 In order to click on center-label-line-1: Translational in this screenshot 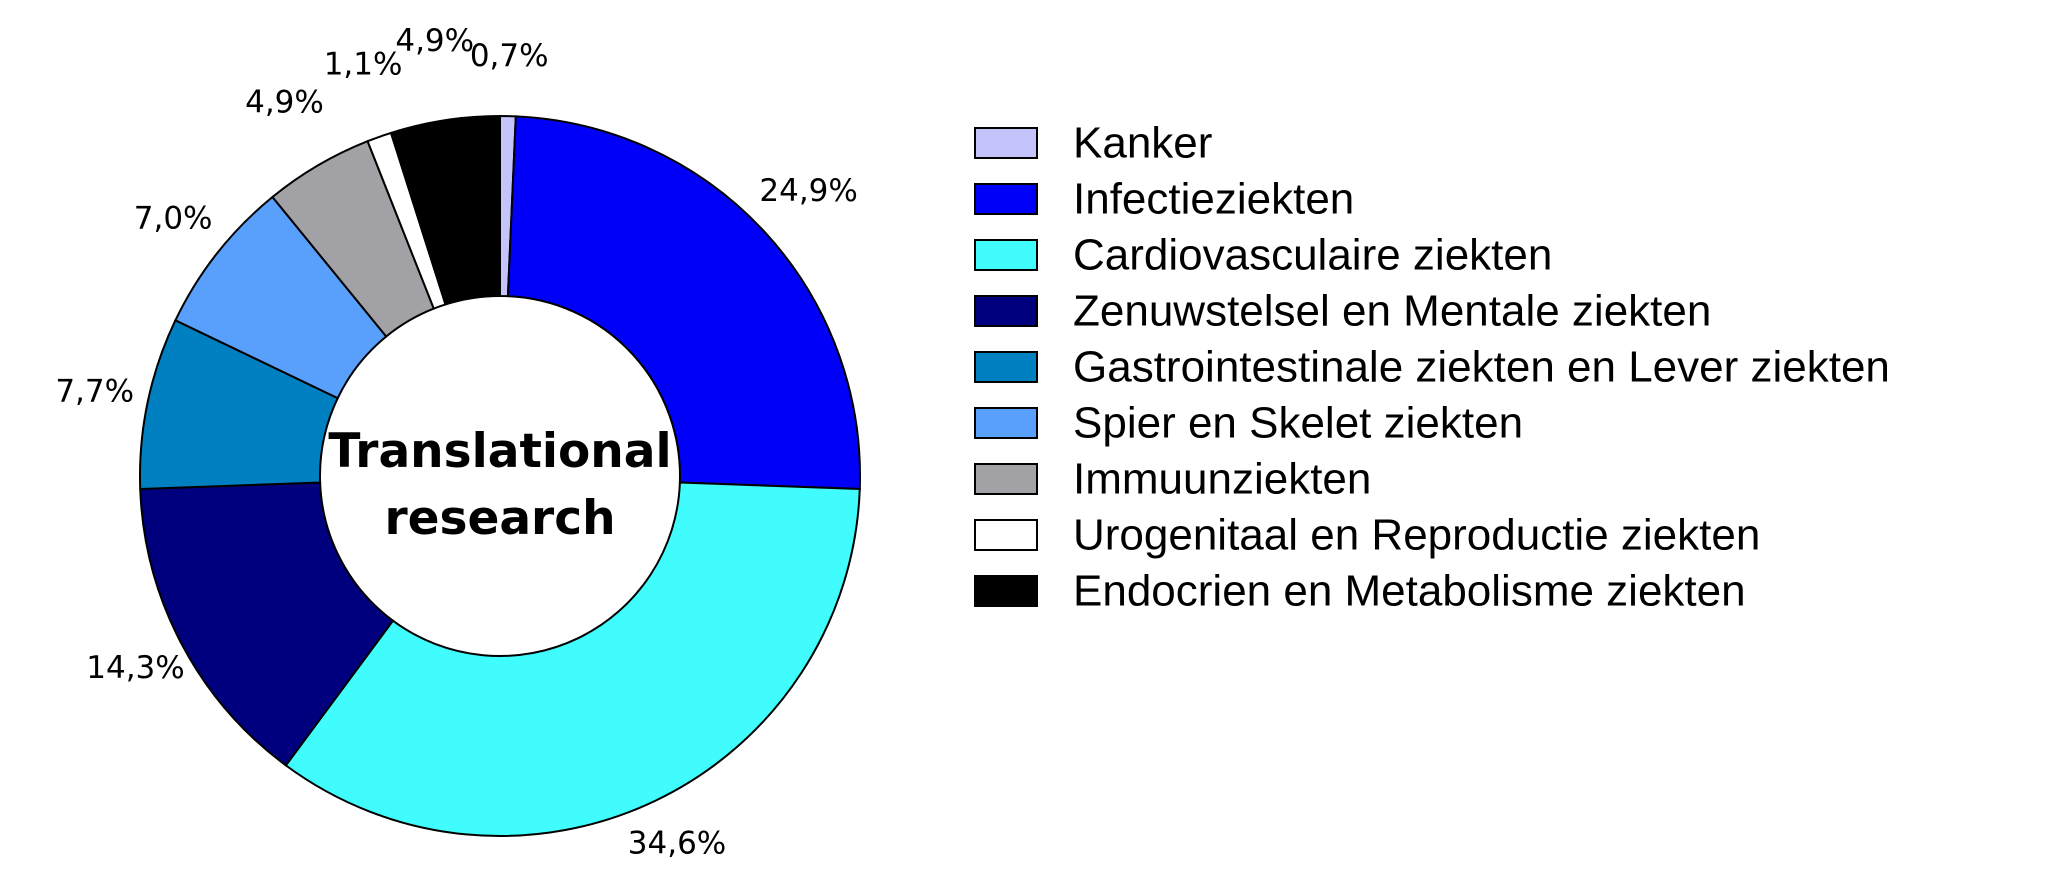, I will do `click(499, 451)`.